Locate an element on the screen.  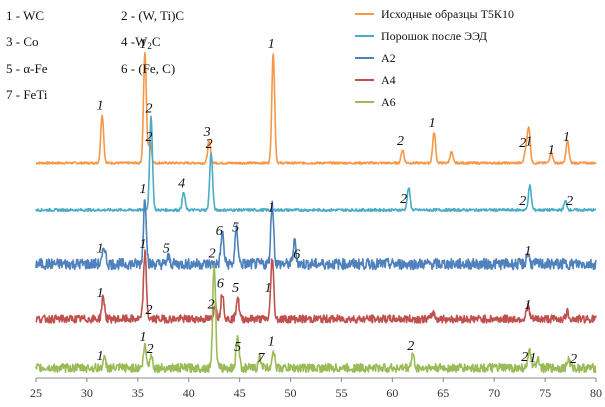
phase-key-item: 7 - FeTi is located at coordinates (27, 94).